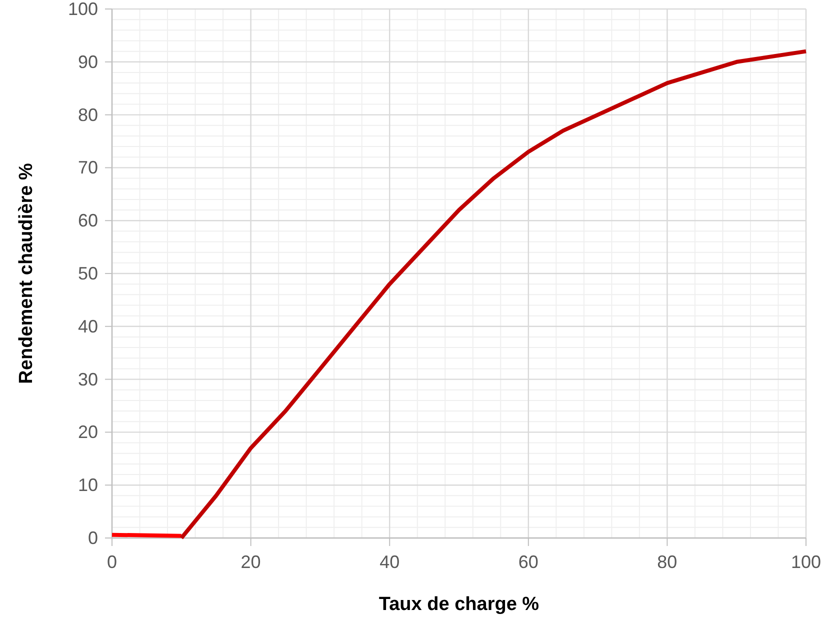 Image resolution: width=828 pixels, height=620 pixels. I want to click on y-tick-label: 0, so click(93, 538).